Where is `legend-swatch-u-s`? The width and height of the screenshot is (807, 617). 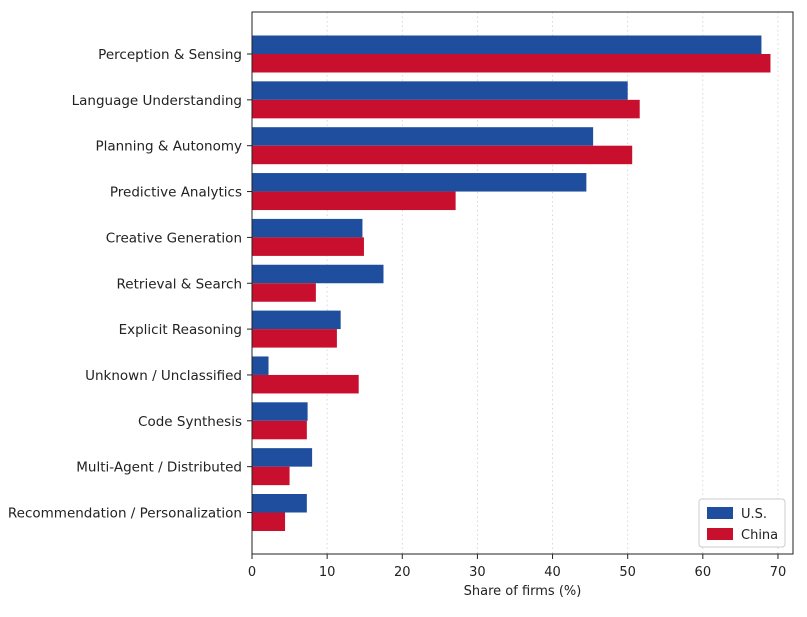 legend-swatch-u-s is located at coordinates (720, 513).